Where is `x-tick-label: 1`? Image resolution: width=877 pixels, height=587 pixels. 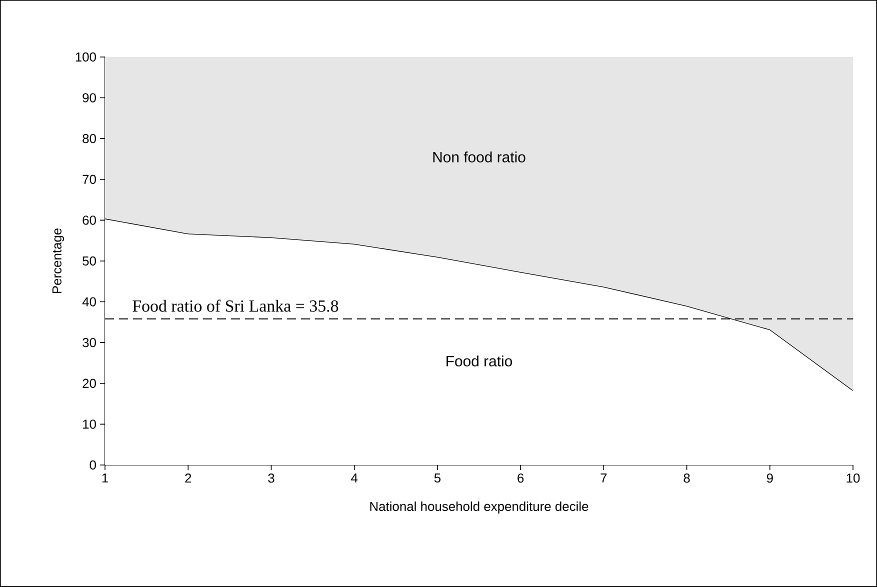 x-tick-label: 1 is located at coordinates (105, 478).